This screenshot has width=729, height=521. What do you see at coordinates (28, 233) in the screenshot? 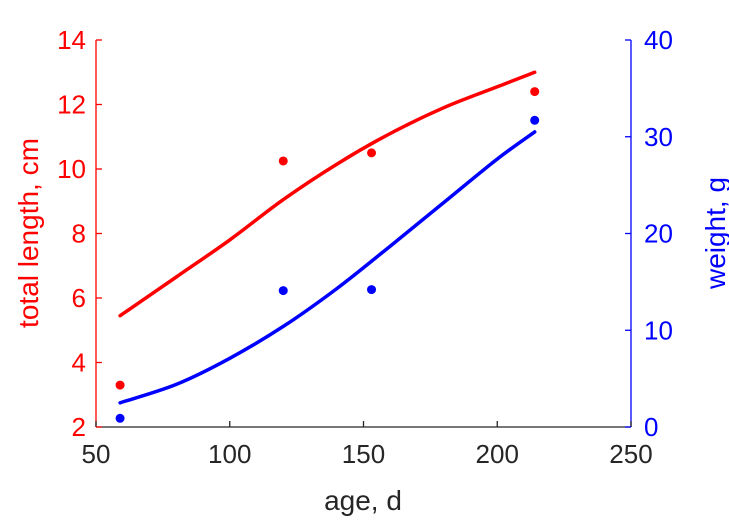
I see `left-axis-title: total length, cm` at bounding box center [28, 233].